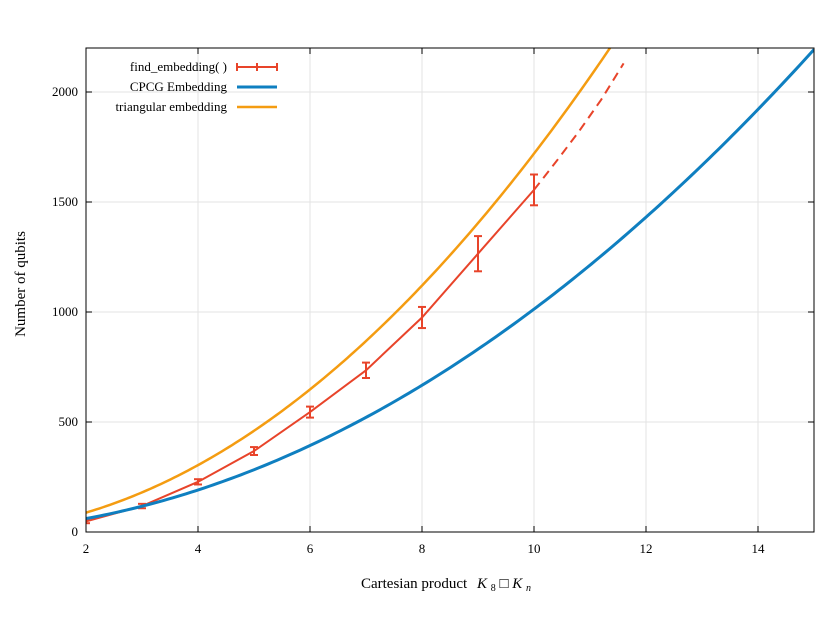 The image size is (830, 623). Describe the element at coordinates (65, 311) in the screenshot. I see `y-tick-label-1000: 1000` at that location.